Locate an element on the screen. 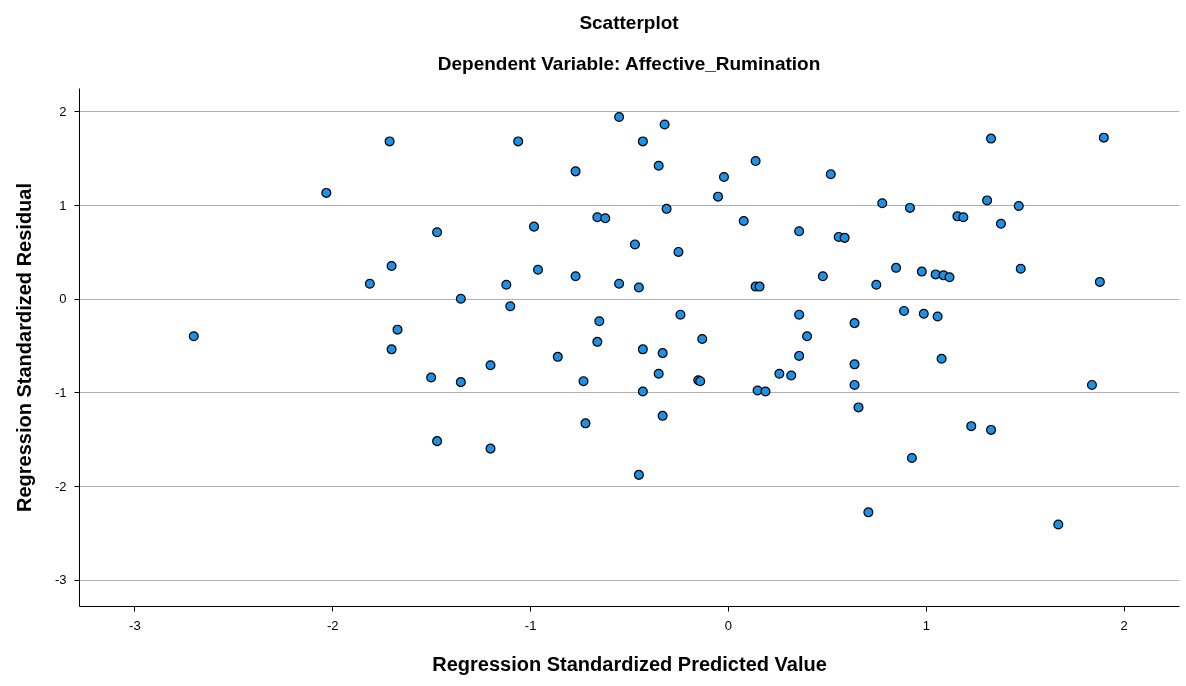  x-tick-label: 1 is located at coordinates (926, 625).